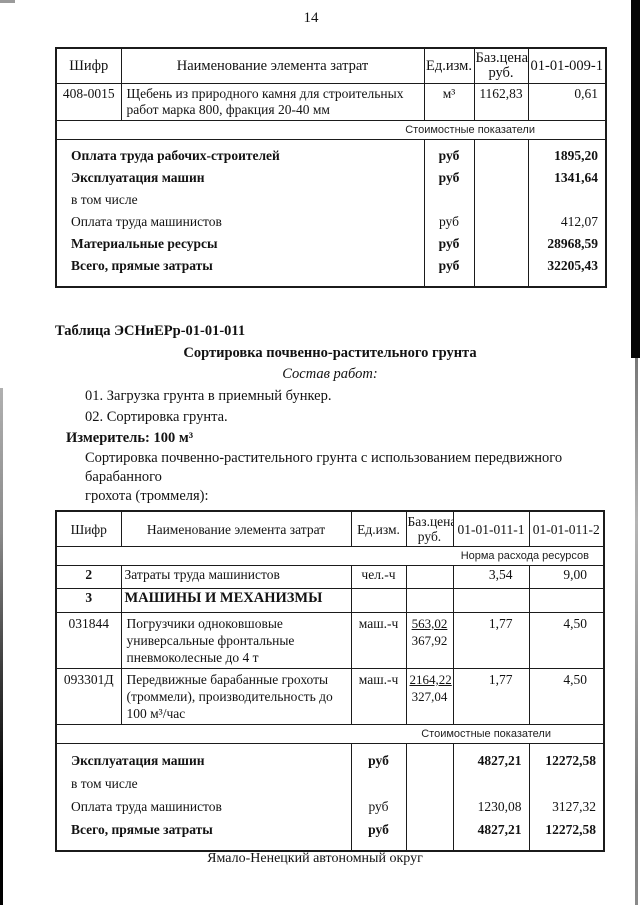 This screenshot has width=640, height=905. I want to click on cell-base-price: 1162,83, so click(501, 102).